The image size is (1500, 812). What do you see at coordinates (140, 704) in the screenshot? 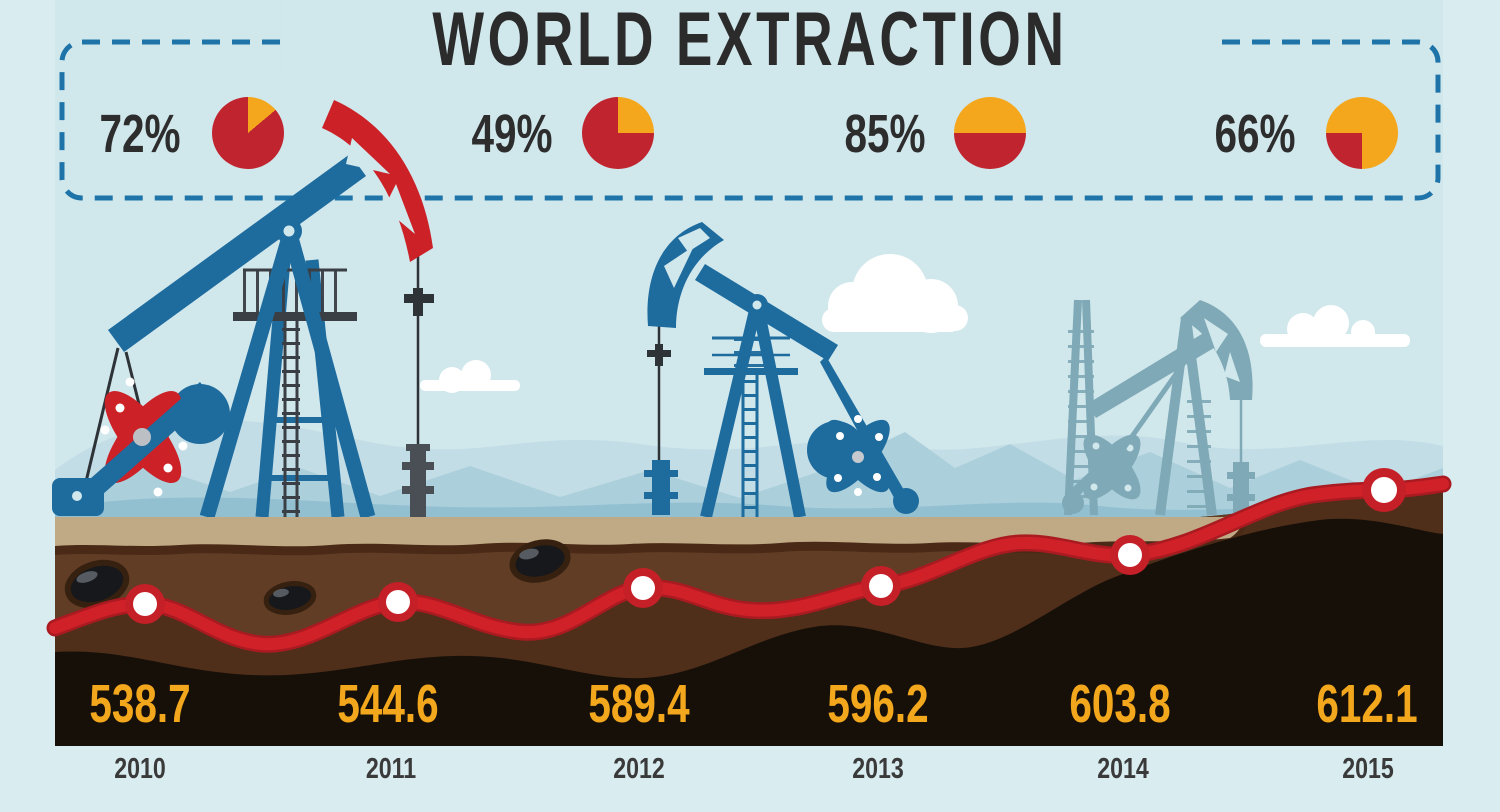
I see `extraction-value: 538.7` at bounding box center [140, 704].